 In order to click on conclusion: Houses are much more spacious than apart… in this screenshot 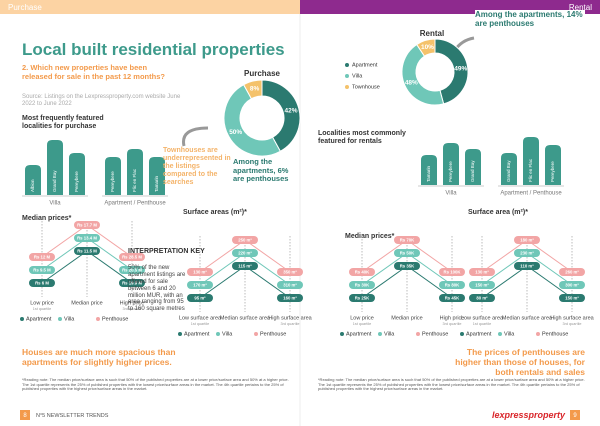, I will do `click(99, 357)`.